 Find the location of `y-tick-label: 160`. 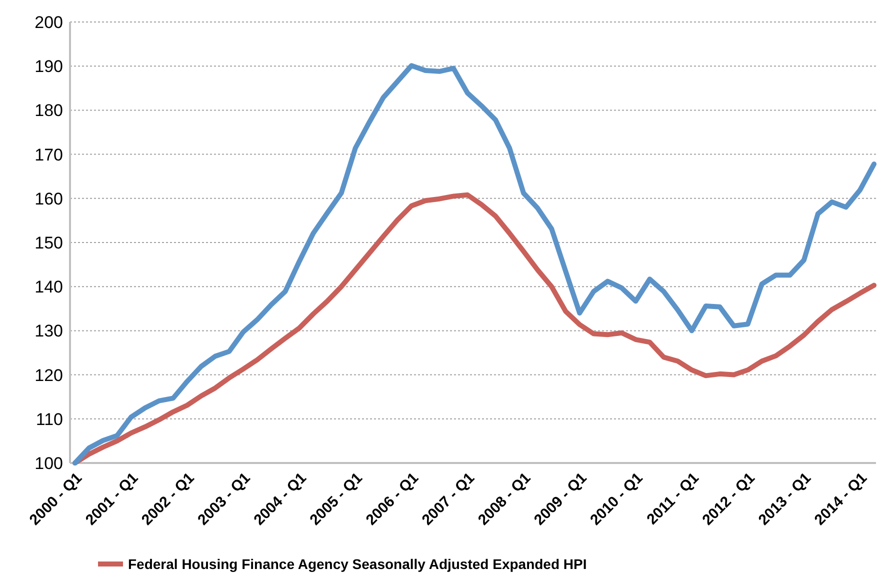

y-tick-label: 160 is located at coordinates (48, 198).